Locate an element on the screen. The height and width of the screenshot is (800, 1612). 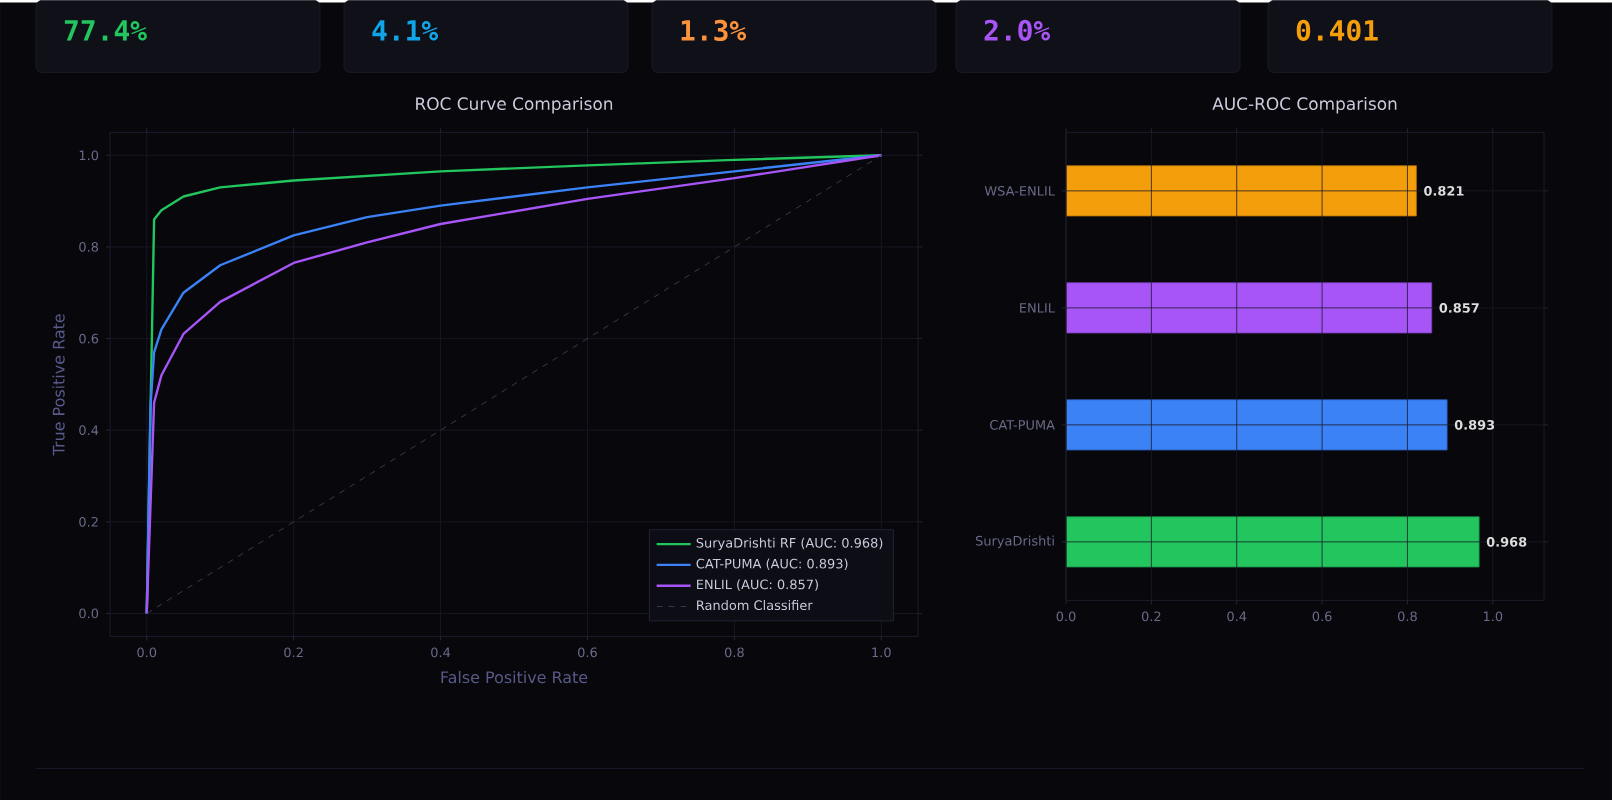
text: 77.4% is located at coordinates (105, 30).